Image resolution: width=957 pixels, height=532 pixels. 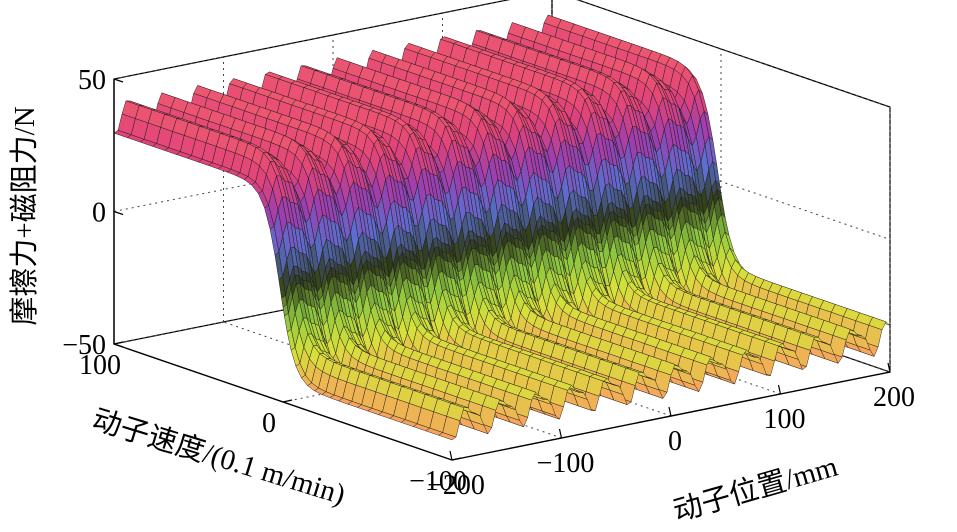 What do you see at coordinates (92, 80) in the screenshot?
I see `z-tick-label: 50` at bounding box center [92, 80].